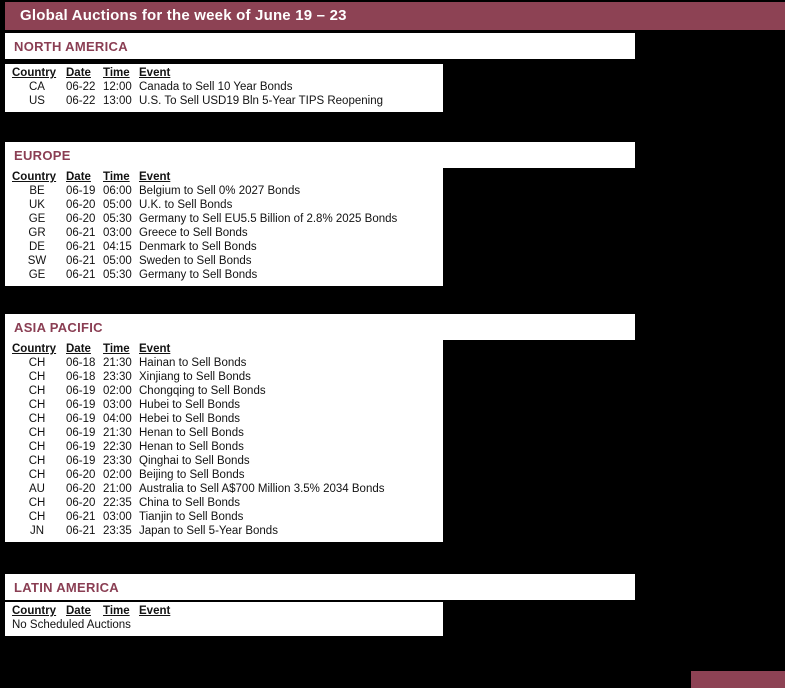 The image size is (785, 688). What do you see at coordinates (186, 205) in the screenshot?
I see `table-cell: U.K. to Sell Bonds` at bounding box center [186, 205].